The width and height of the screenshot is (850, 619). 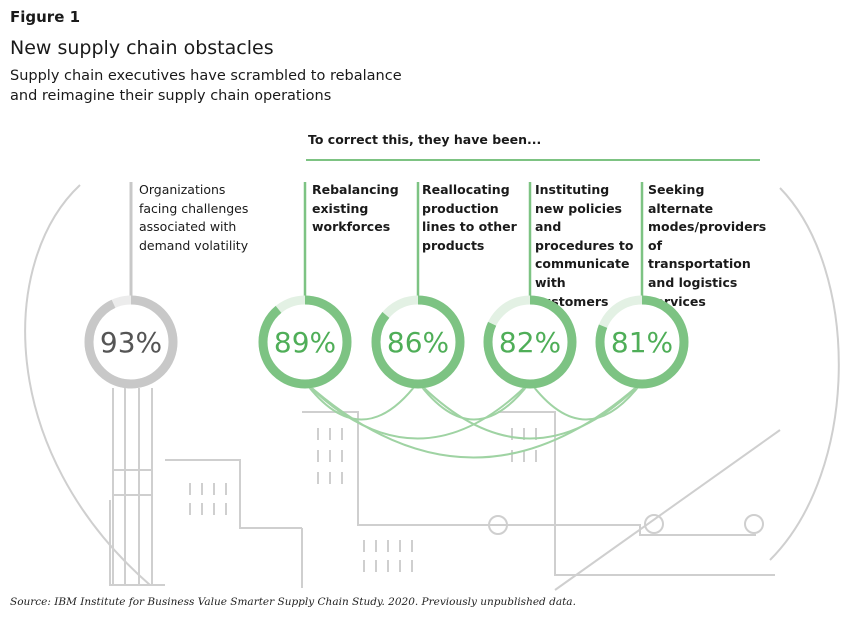 I want to click on donut-ring-reallocating, so click(x=418, y=342).